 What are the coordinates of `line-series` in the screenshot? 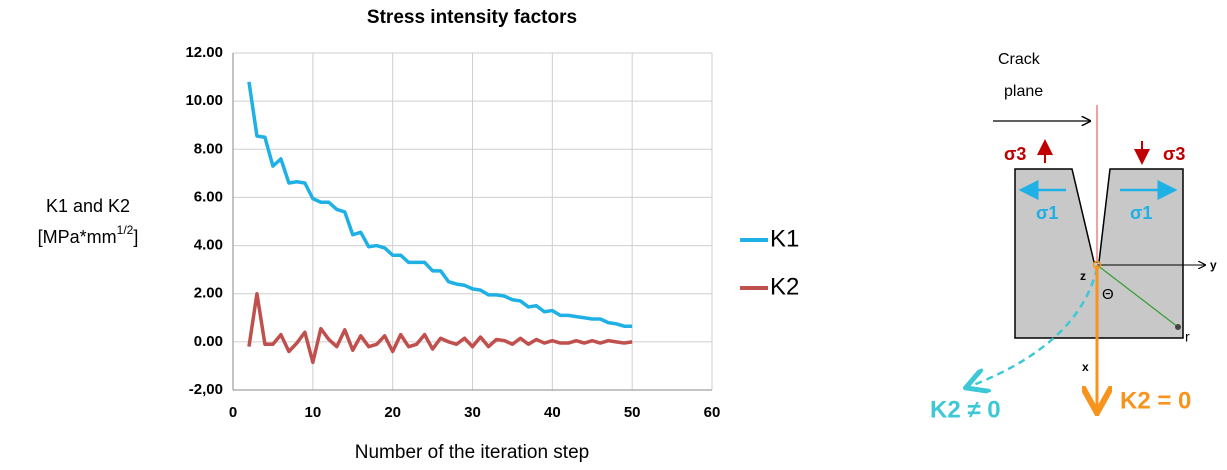 It's located at (440, 328).